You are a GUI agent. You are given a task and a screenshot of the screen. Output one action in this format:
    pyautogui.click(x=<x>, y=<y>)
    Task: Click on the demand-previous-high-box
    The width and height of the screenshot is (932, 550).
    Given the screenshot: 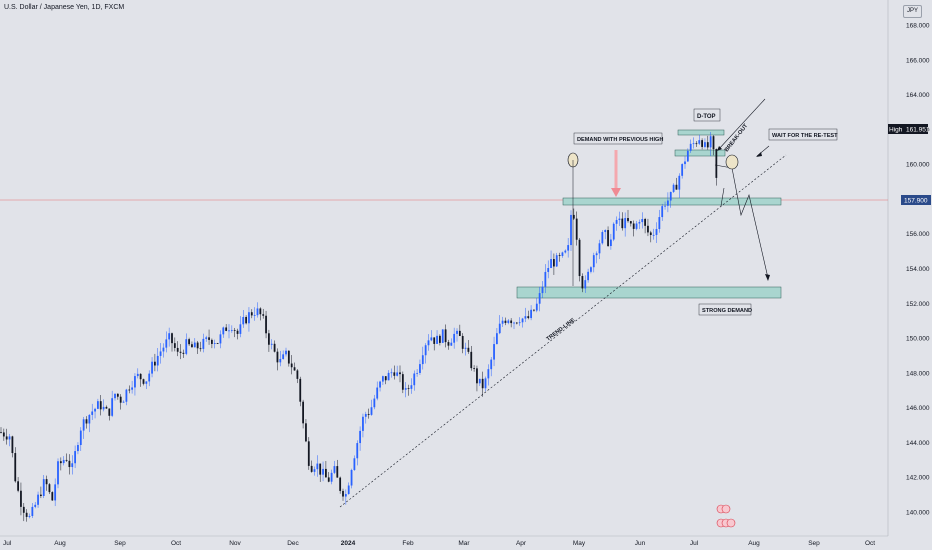 What is the action you would take?
    pyautogui.click(x=618, y=138)
    